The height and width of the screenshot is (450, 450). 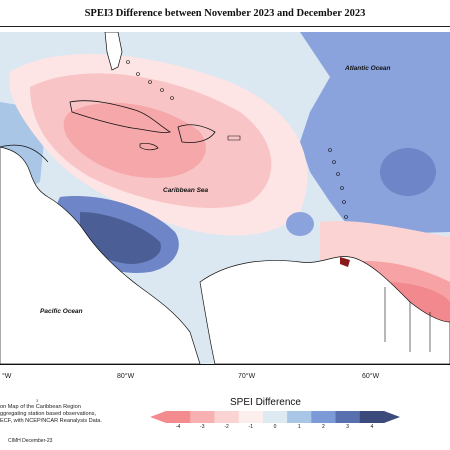 What do you see at coordinates (61, 311) in the screenshot?
I see `pacific-ocean-label: Pacific Ocean` at bounding box center [61, 311].